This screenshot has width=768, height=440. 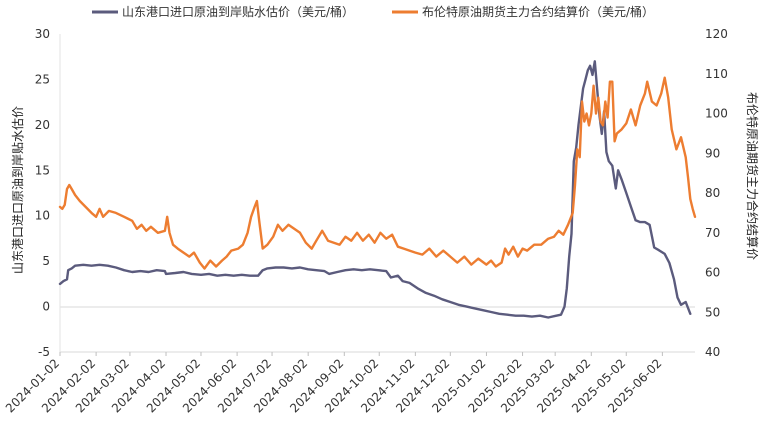 What do you see at coordinates (716, 74) in the screenshot?
I see `y-right-tick-label: 110` at bounding box center [716, 74].